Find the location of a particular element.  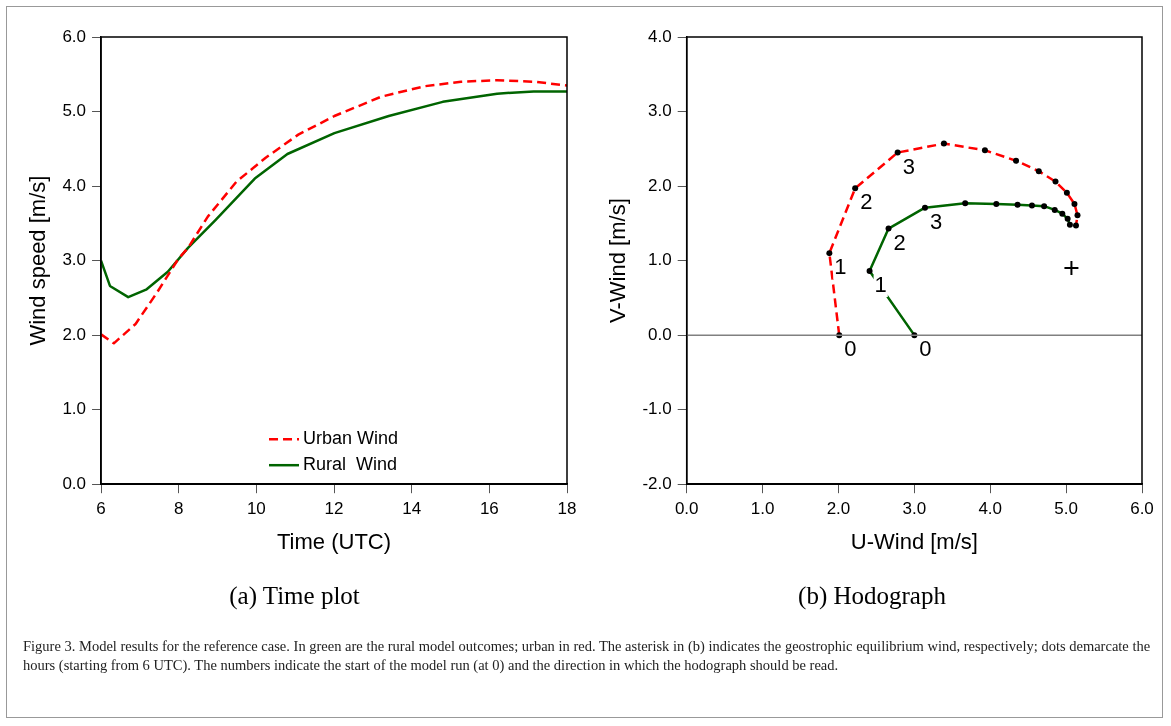

x-tick-label: 6 is located at coordinates (101, 509).